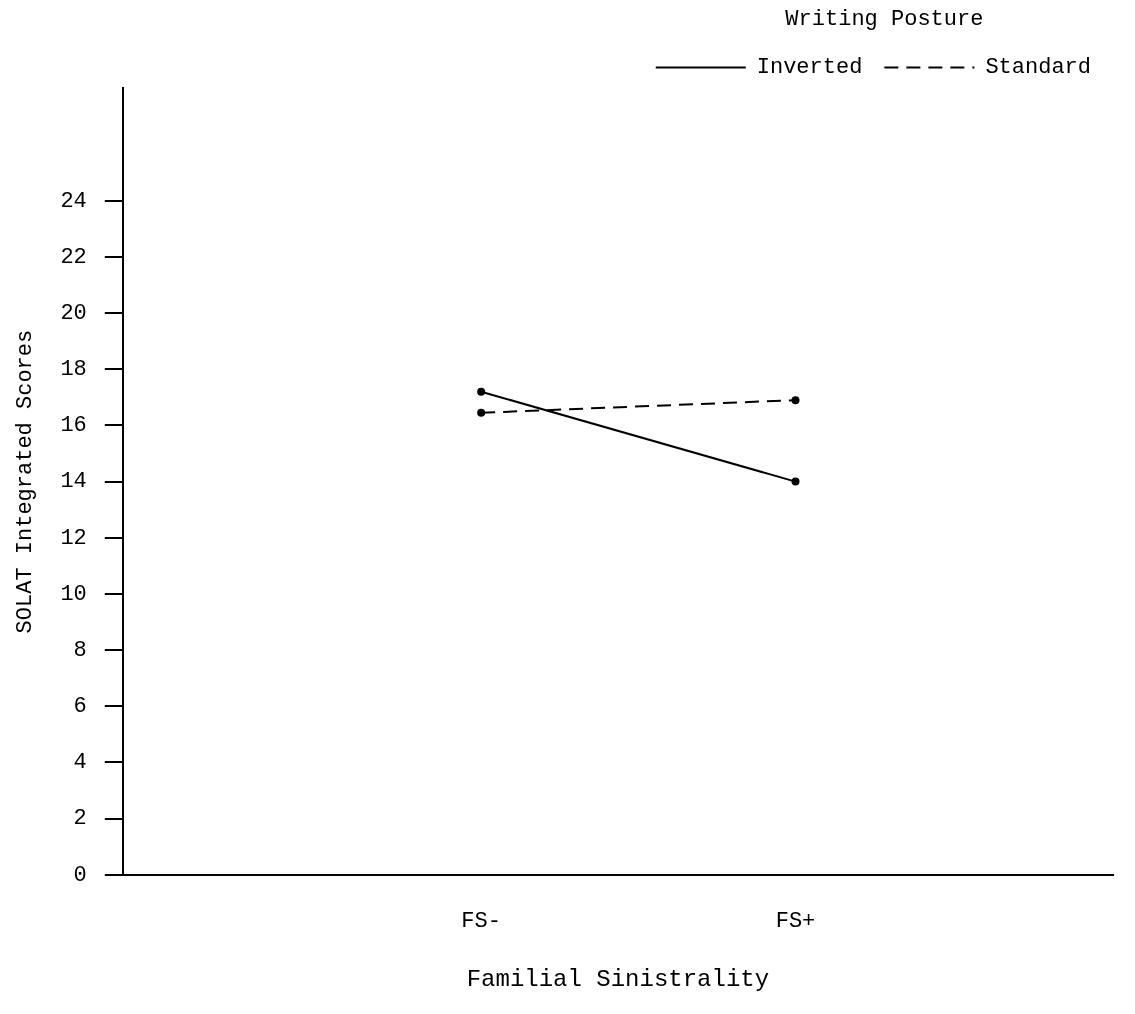  I want to click on legend-label: Standard, so click(1038, 68).